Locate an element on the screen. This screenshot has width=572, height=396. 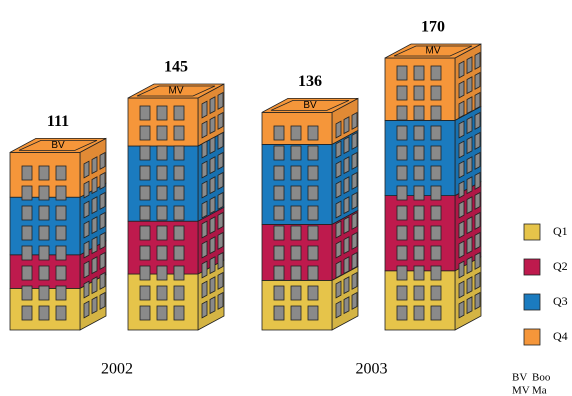
abbr-code: MV is located at coordinates (521, 390).